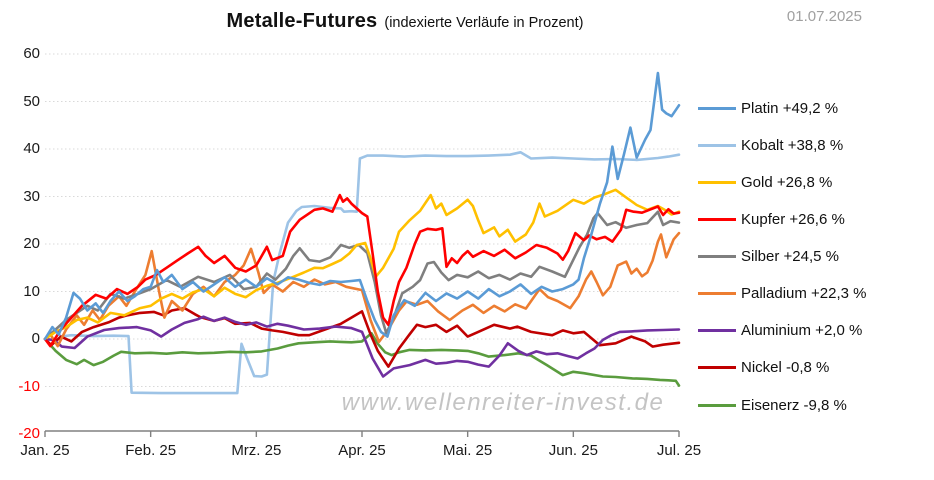 This screenshot has height=480, width=934. Describe the element at coordinates (35, 338) in the screenshot. I see `y-axis-label-0: 0` at that location.